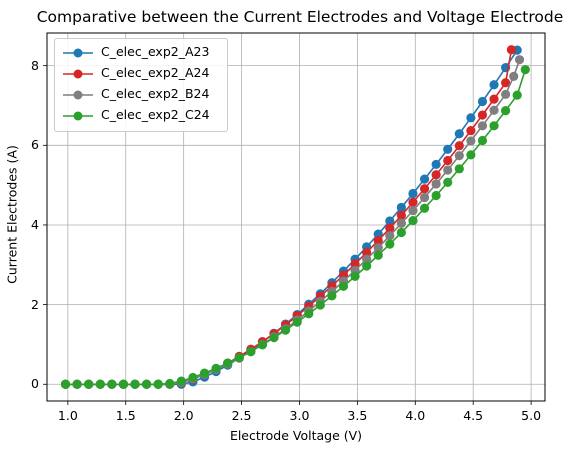  What do you see at coordinates (125, 415) in the screenshot?
I see `x-tick-label: 1.5` at bounding box center [125, 415].